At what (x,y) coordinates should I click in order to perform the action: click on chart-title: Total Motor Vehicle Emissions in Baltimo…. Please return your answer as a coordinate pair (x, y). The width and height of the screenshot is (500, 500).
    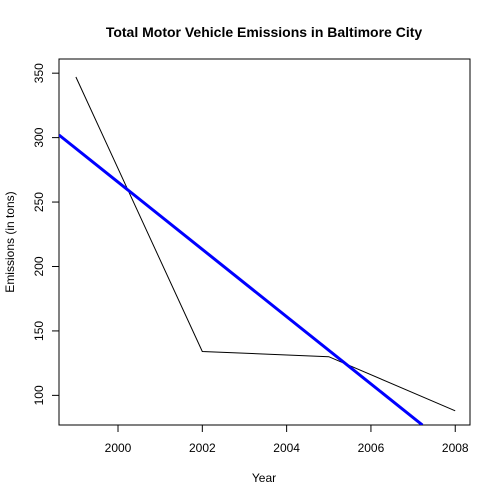
    Looking at the image, I should click on (264, 32).